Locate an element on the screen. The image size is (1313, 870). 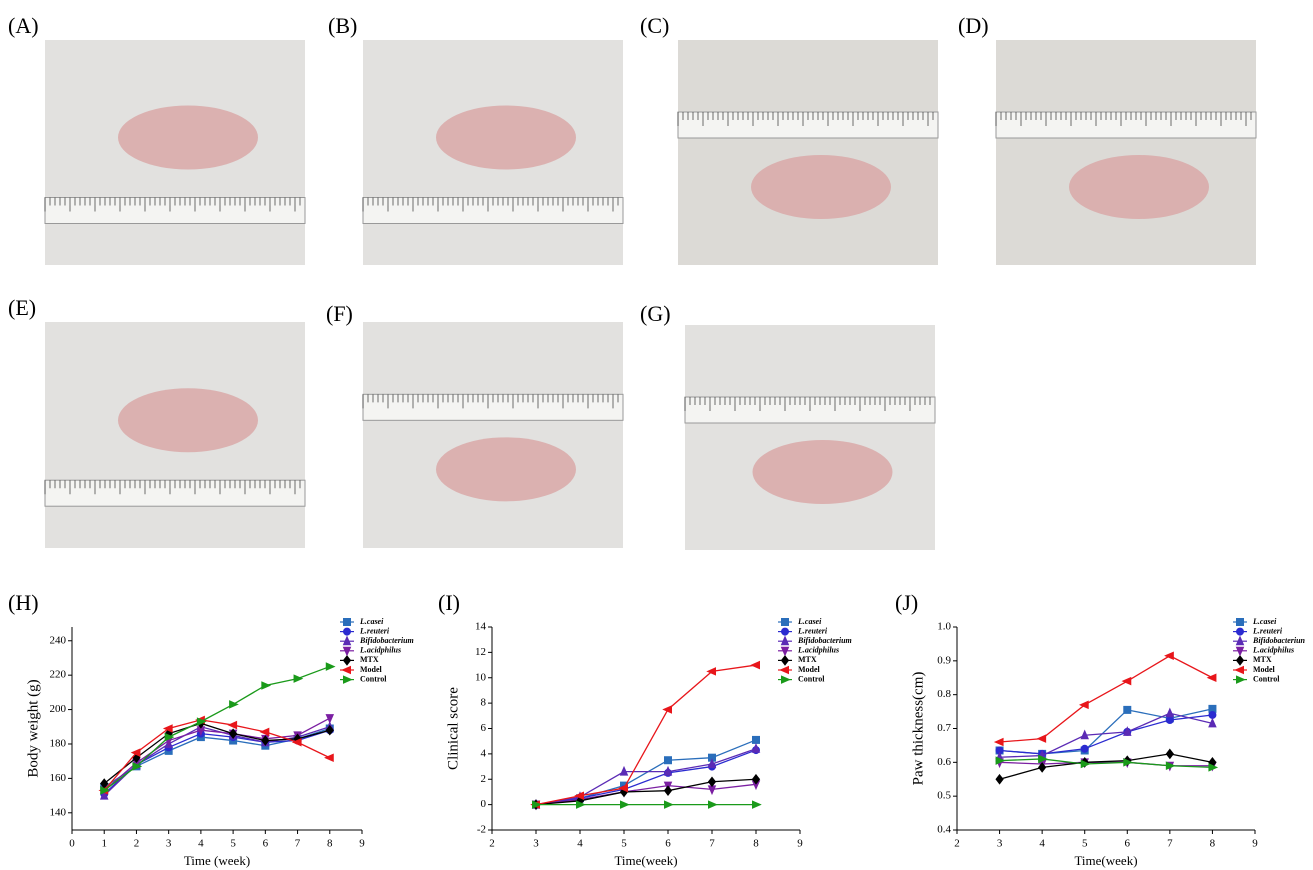
y-tick-label: 0.7 is located at coordinates (944, 728).